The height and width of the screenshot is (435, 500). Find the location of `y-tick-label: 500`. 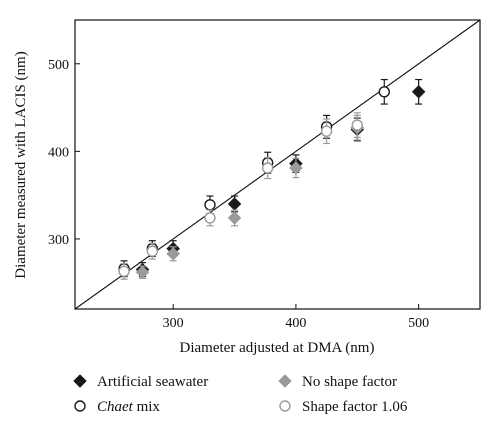

y-tick-label: 500 is located at coordinates (58, 65).